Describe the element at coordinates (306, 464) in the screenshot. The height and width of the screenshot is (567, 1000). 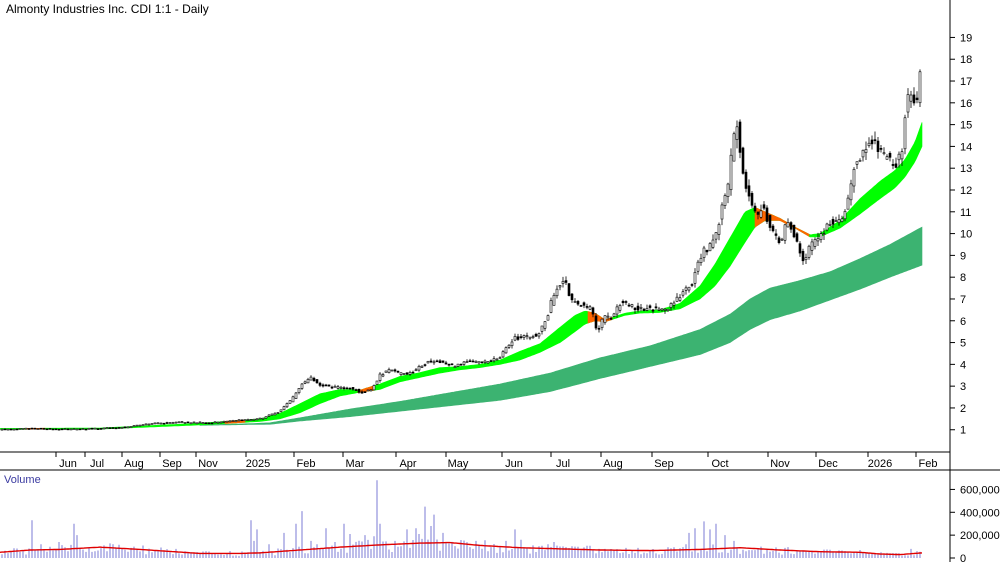
I see `month-label: Feb` at that location.